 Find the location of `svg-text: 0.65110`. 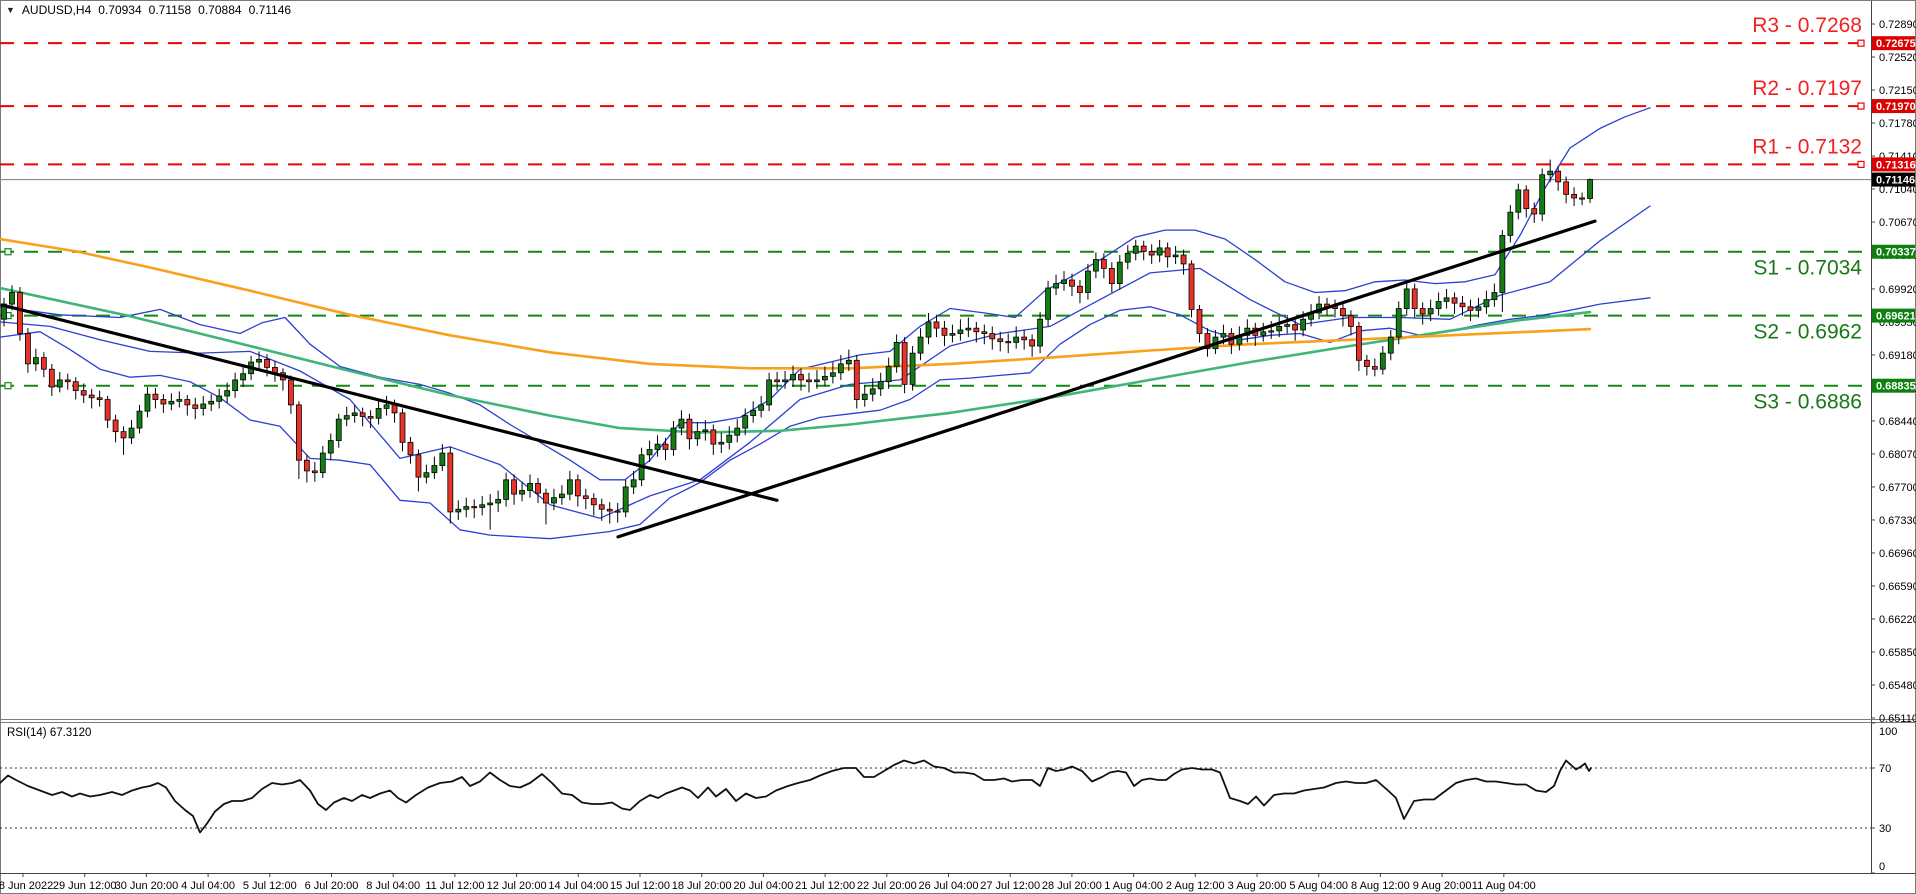

svg-text: 0.65110 is located at coordinates (1897, 719).